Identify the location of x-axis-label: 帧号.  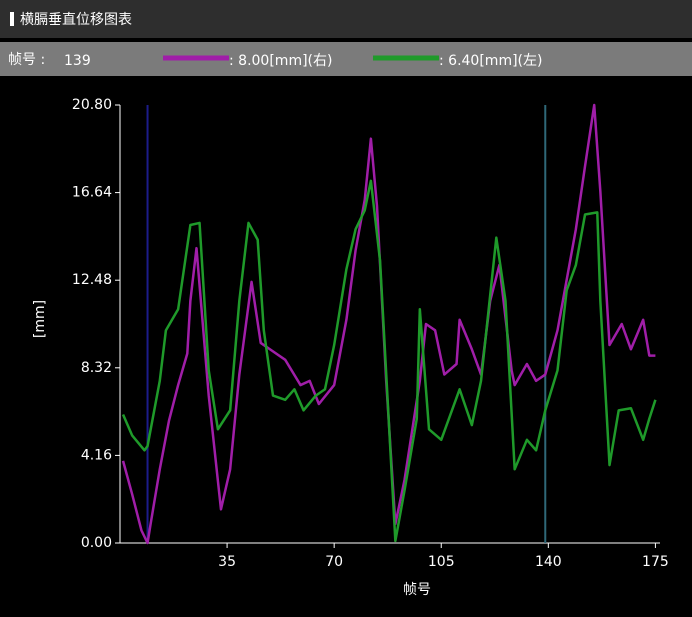
(417, 590).